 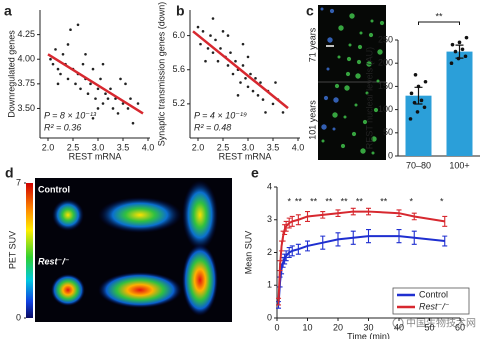 I want to click on bar, so click(x=459, y=103).